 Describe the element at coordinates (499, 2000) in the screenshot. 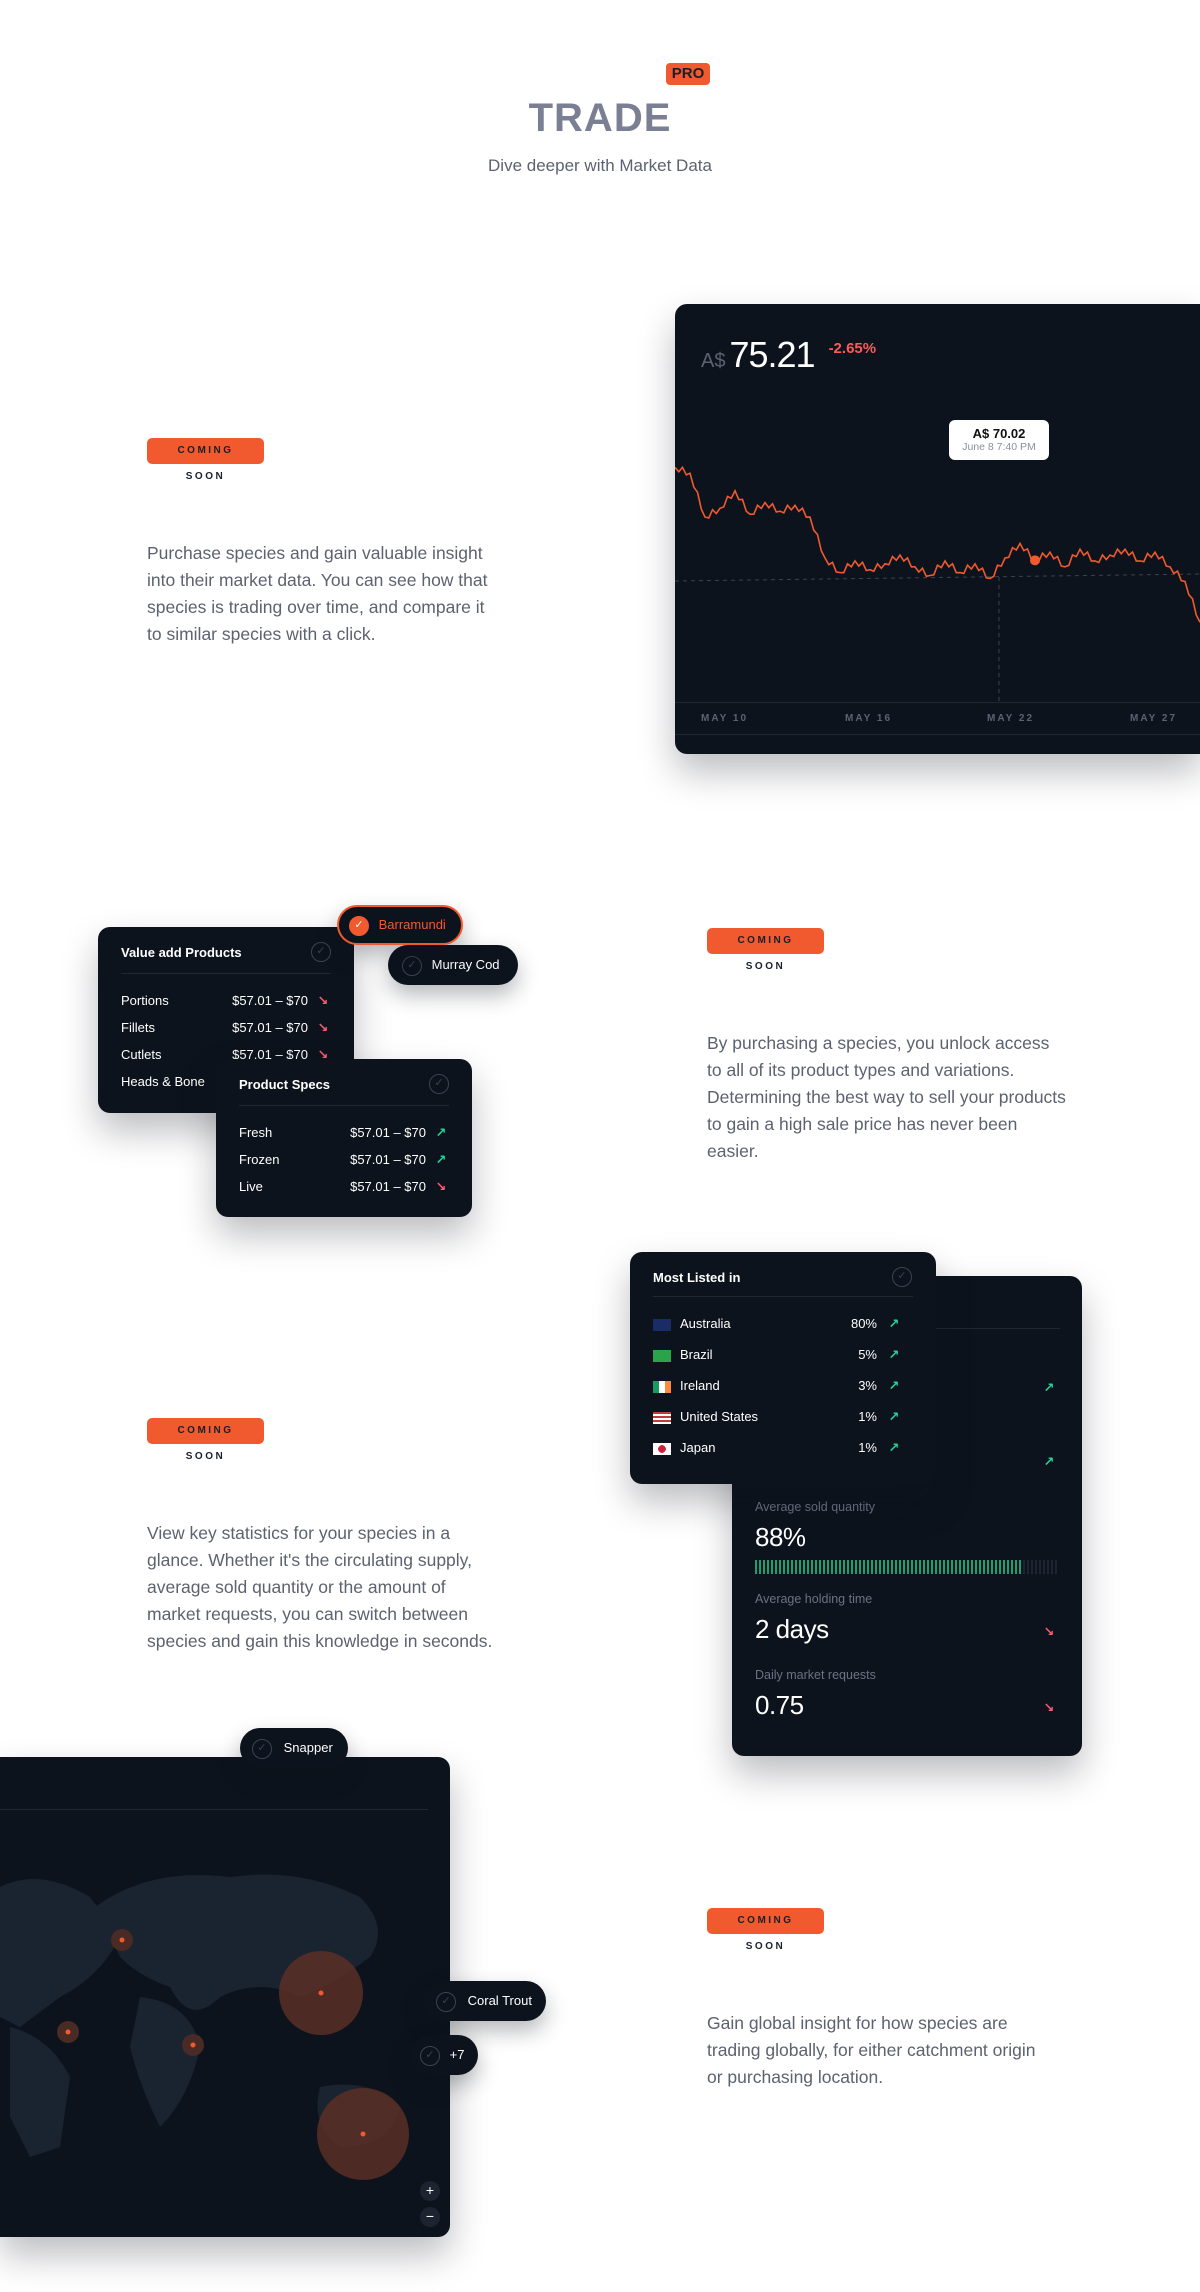

I see `pill-label: Coral Trout` at that location.